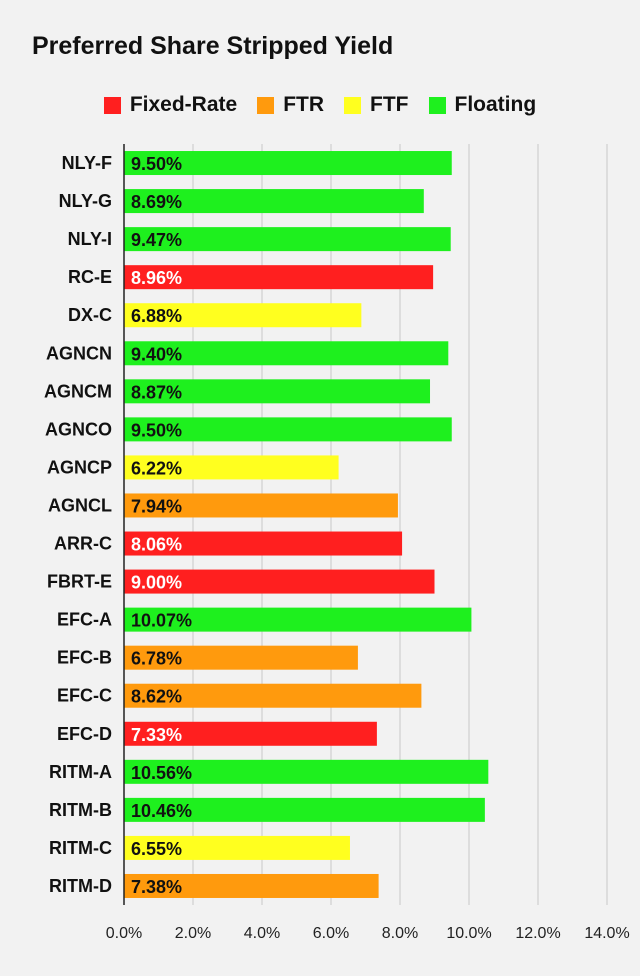  What do you see at coordinates (193, 933) in the screenshot?
I see `tick-label: 2.0%` at bounding box center [193, 933].